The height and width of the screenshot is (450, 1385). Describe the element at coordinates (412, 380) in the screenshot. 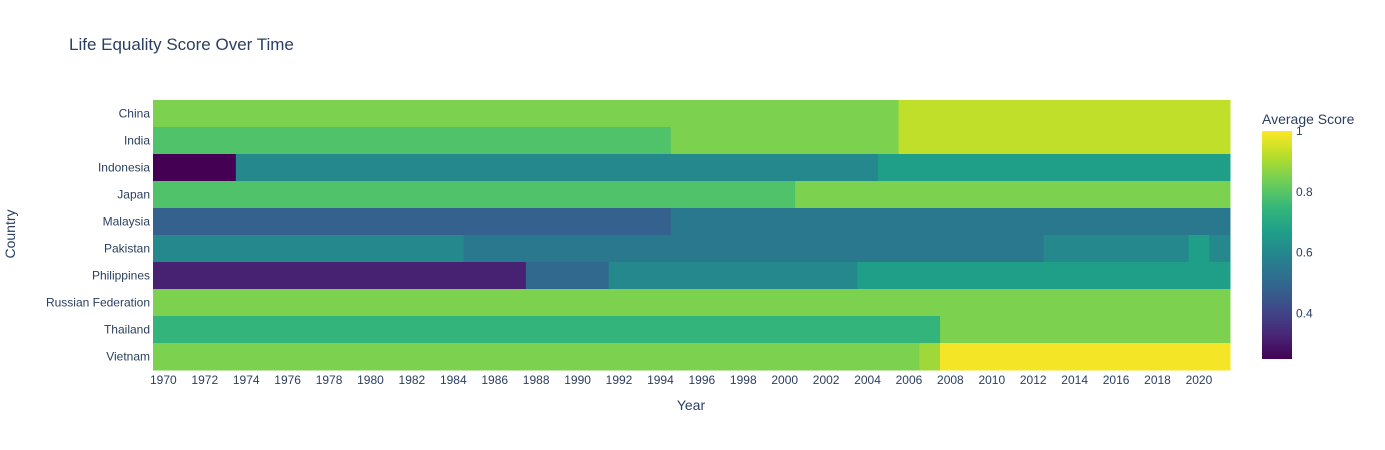

I see `x-tick-label: 1982` at that location.